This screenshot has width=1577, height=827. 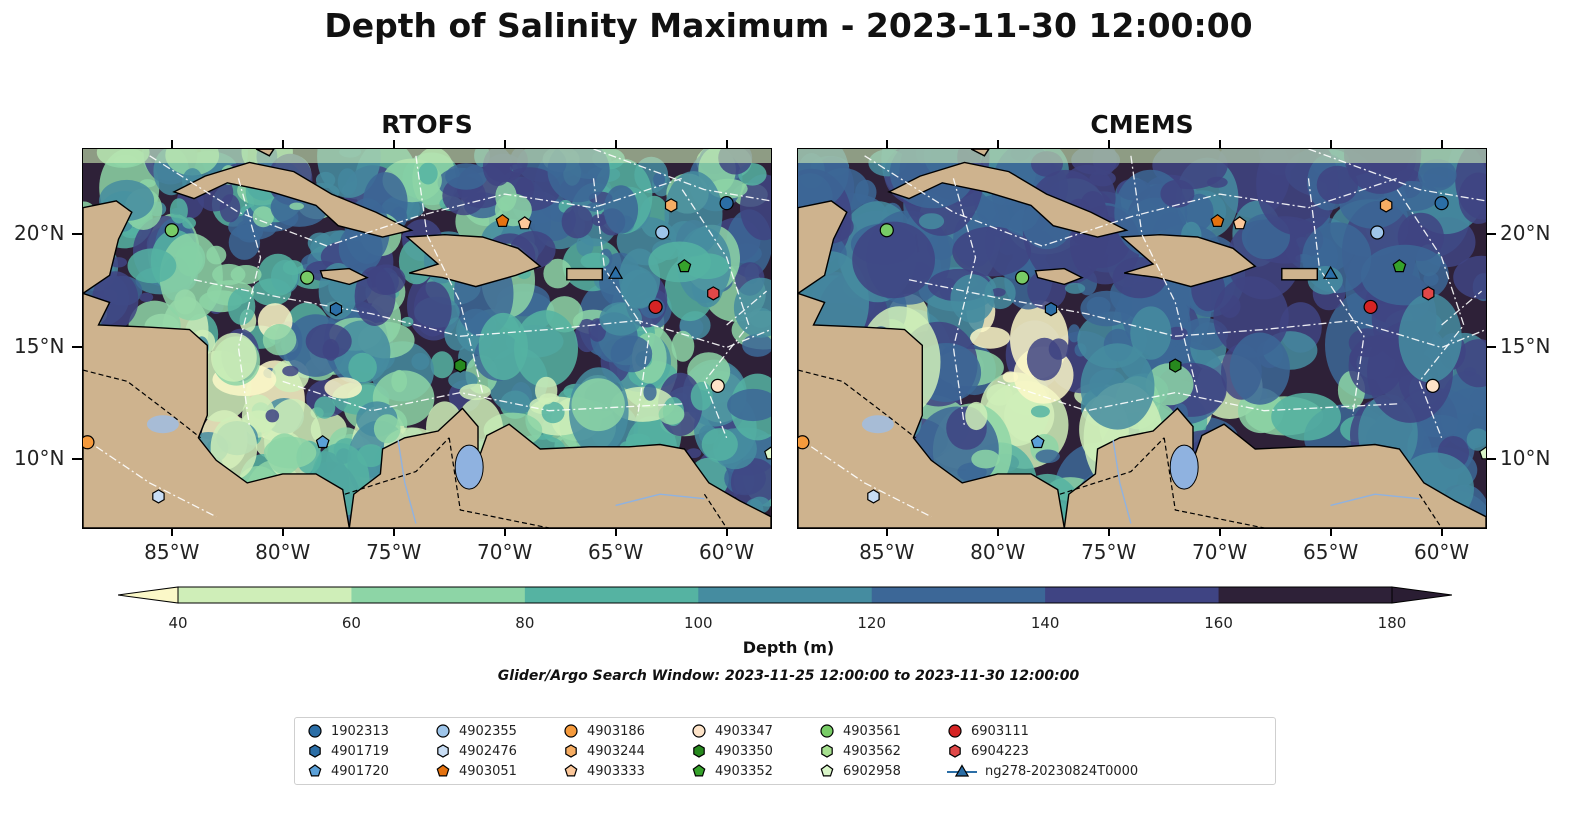 What do you see at coordinates (1525, 458) in the screenshot?
I see `y-tick-label-right: 10°N` at bounding box center [1525, 458].